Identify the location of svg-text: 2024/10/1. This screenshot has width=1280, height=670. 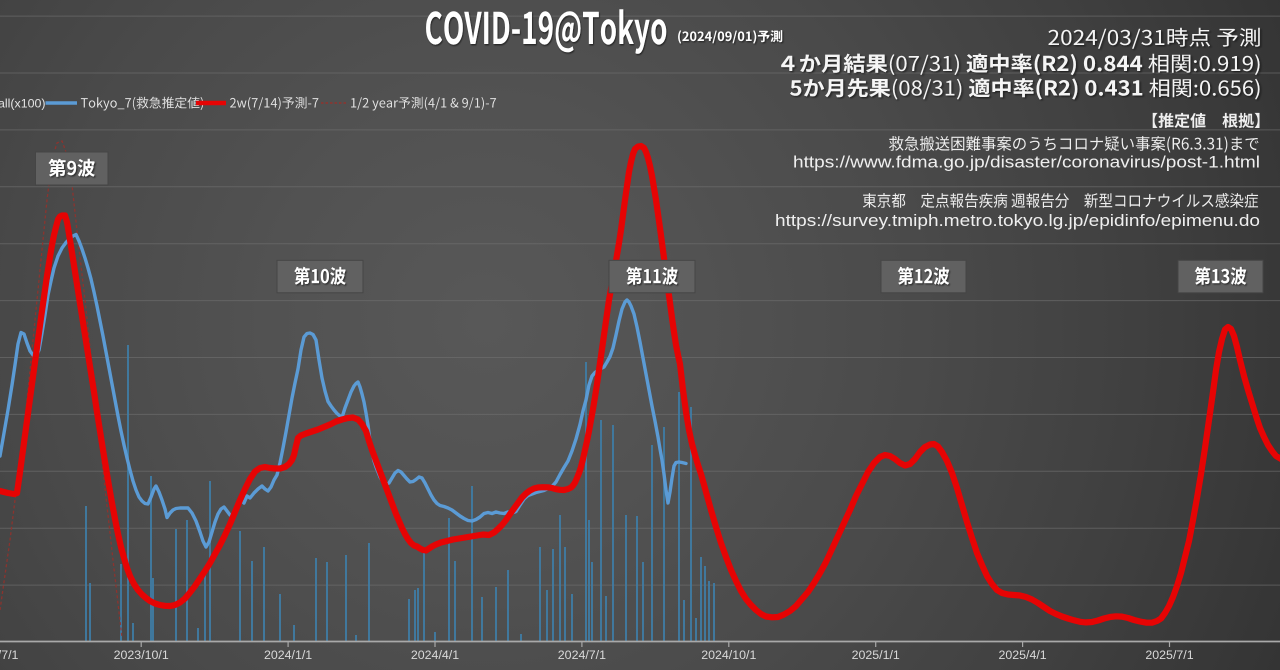
(728, 655).